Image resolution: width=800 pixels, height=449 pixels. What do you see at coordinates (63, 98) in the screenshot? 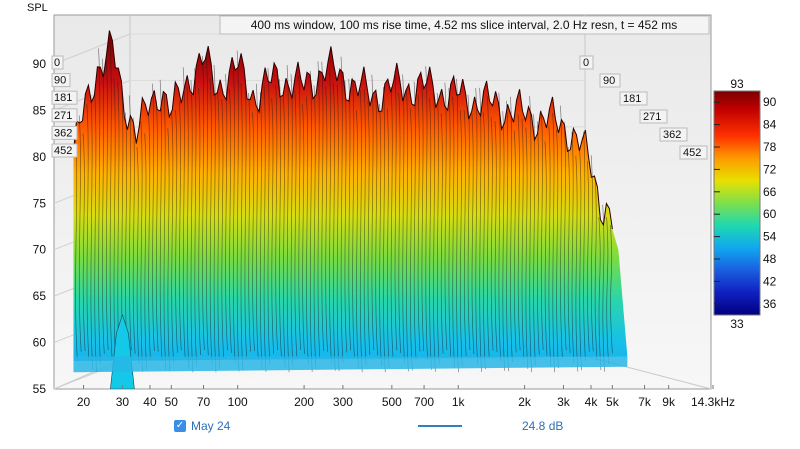
I see `time-tick-left: 181` at bounding box center [63, 98].